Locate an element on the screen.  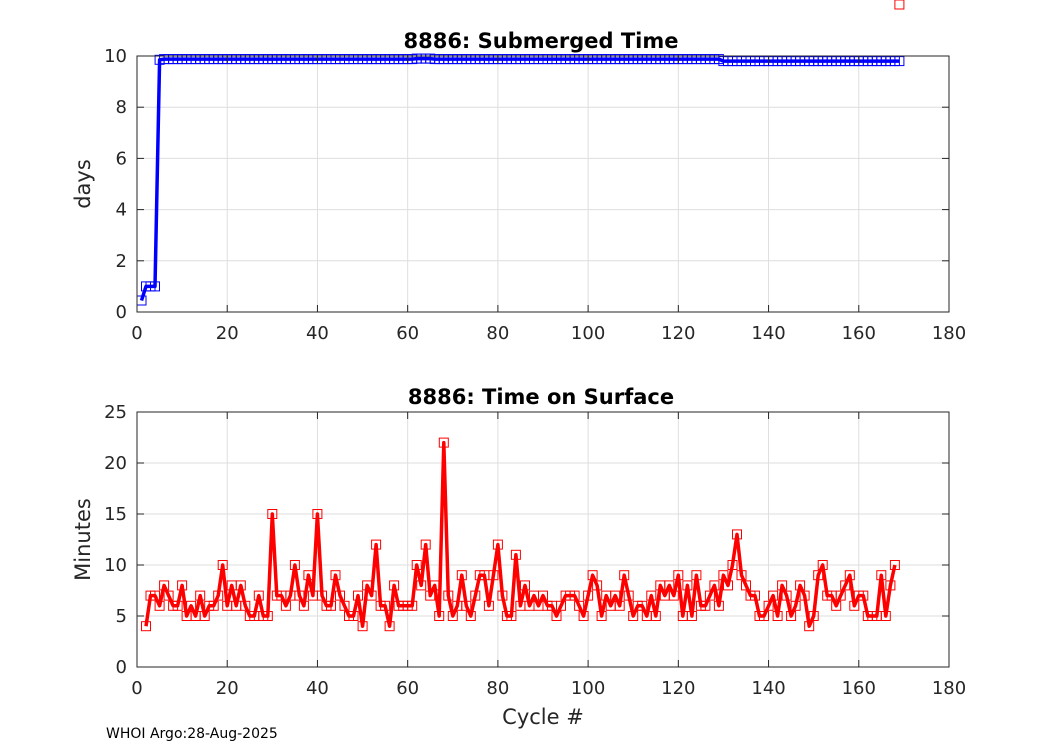
x-tick-label: 180 is located at coordinates (949, 333).